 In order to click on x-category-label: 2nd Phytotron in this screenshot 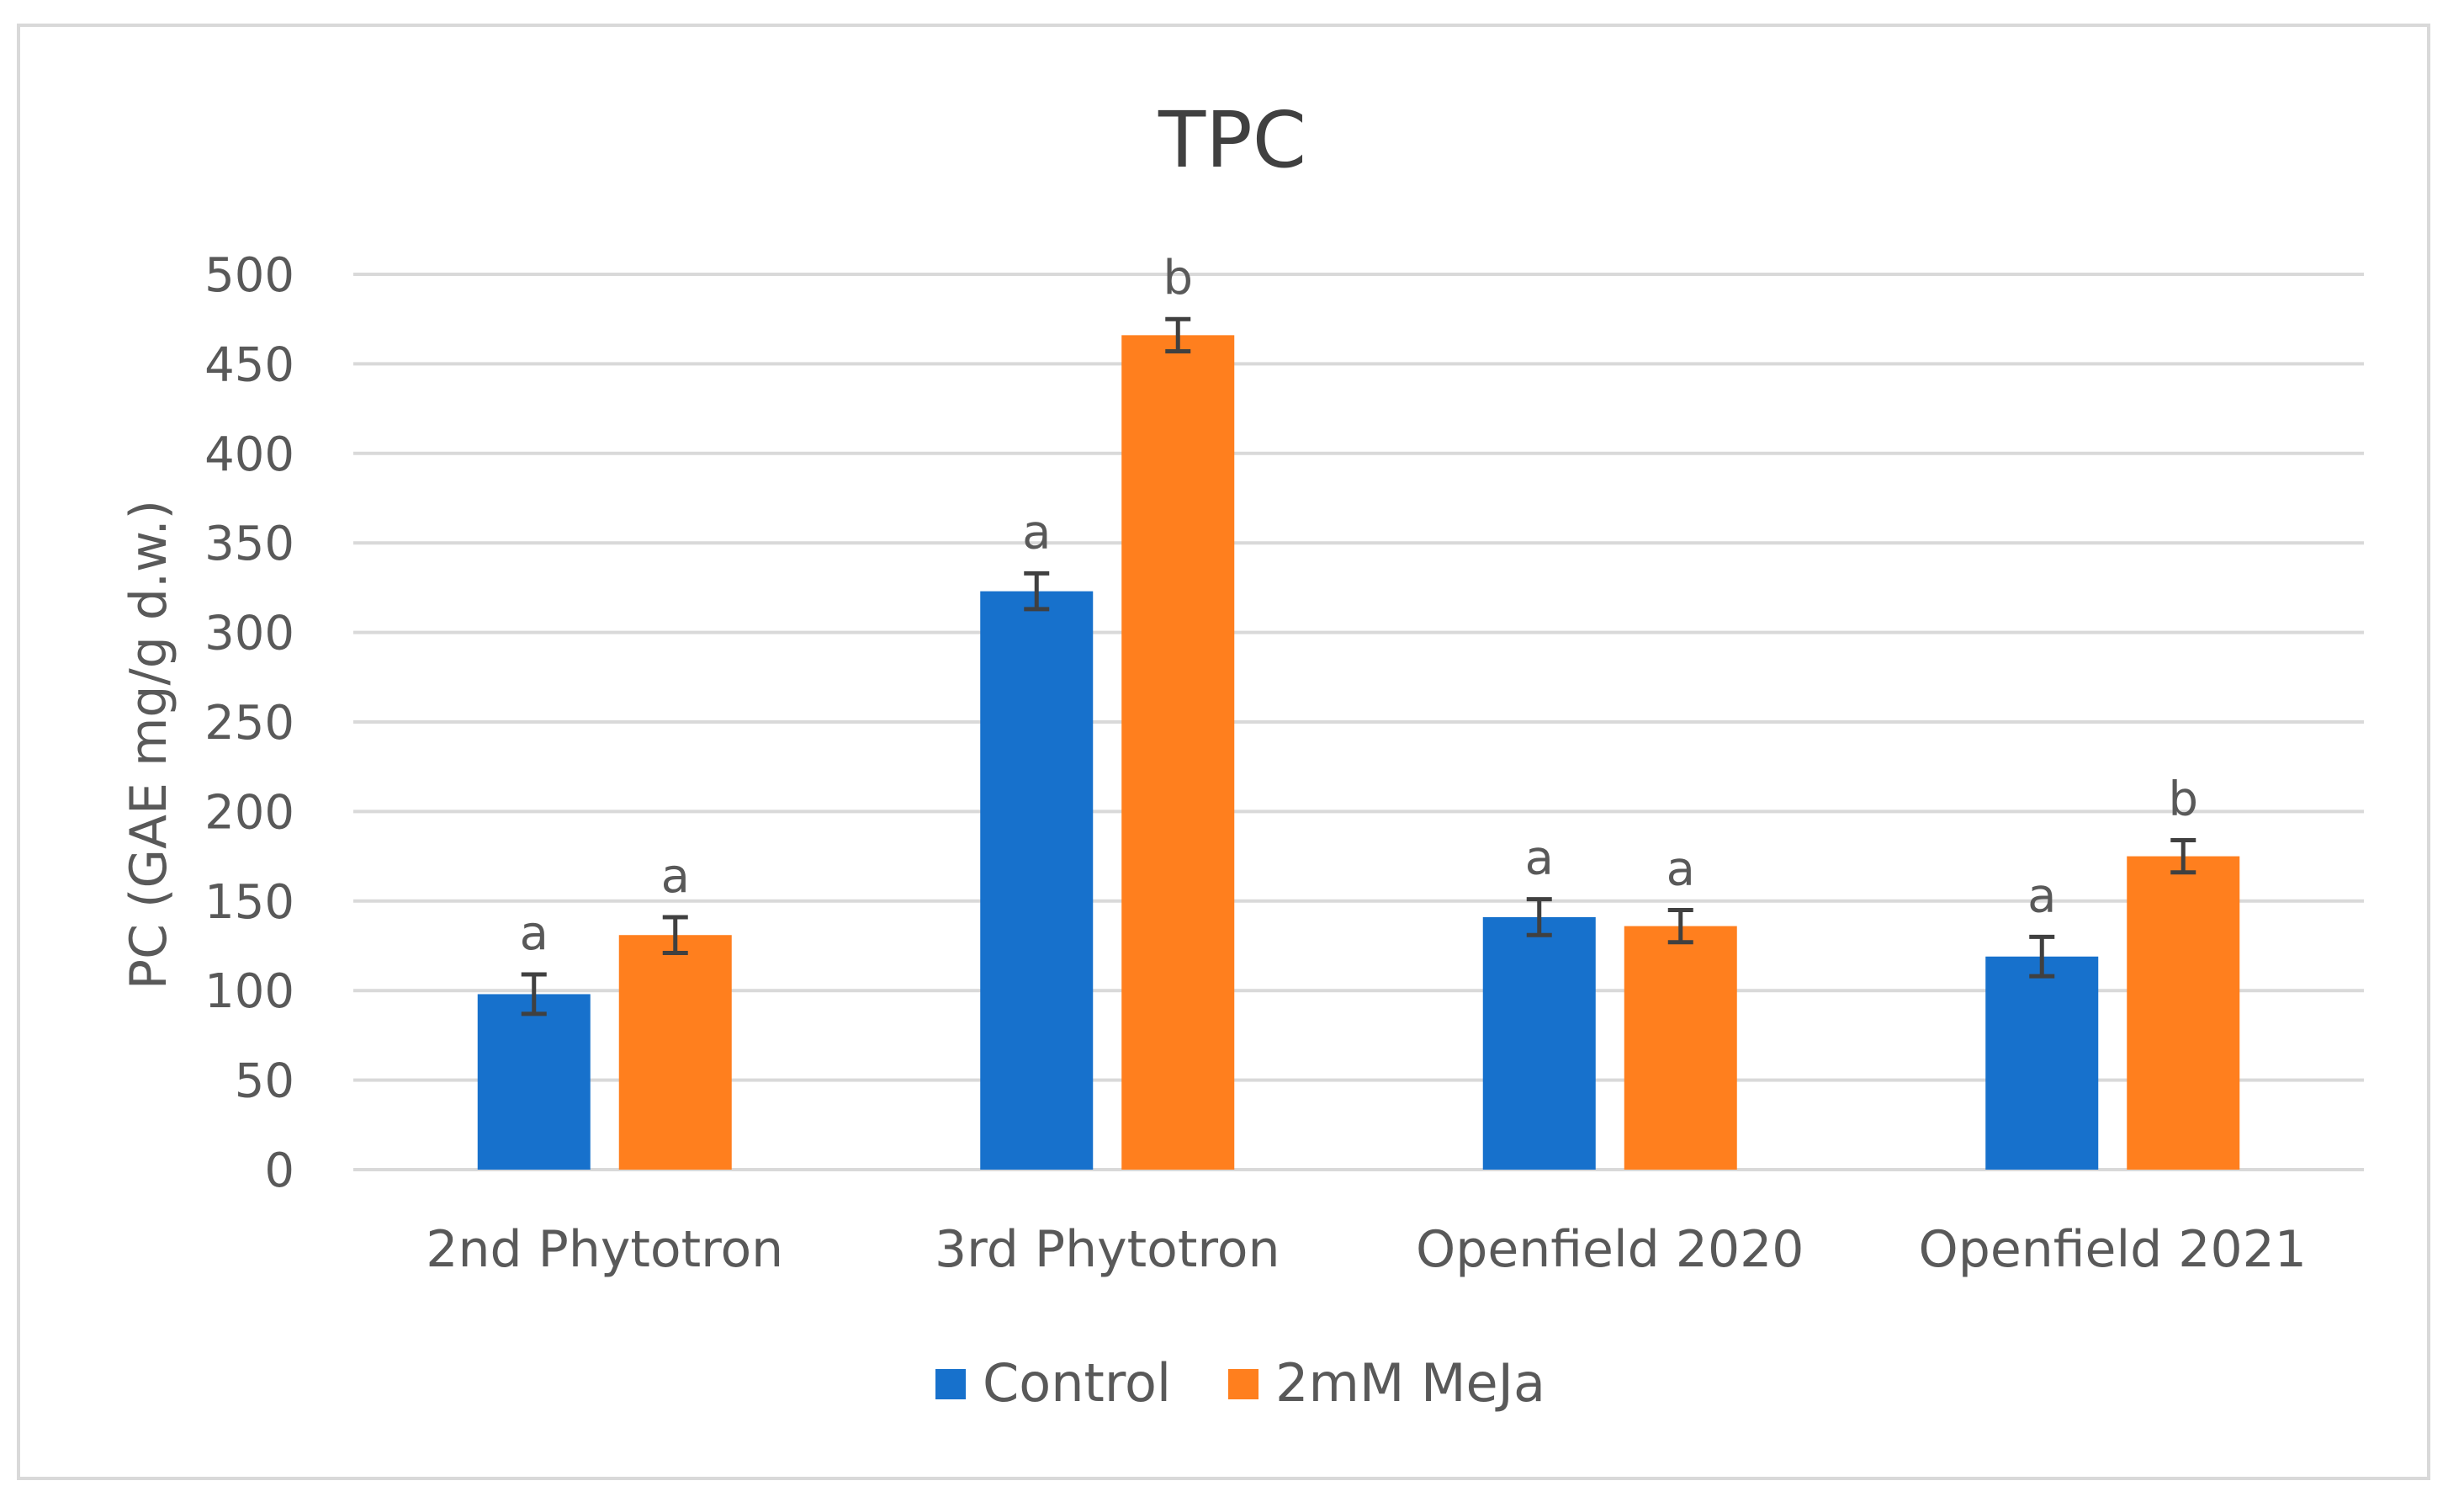, I will do `click(605, 1249)`.